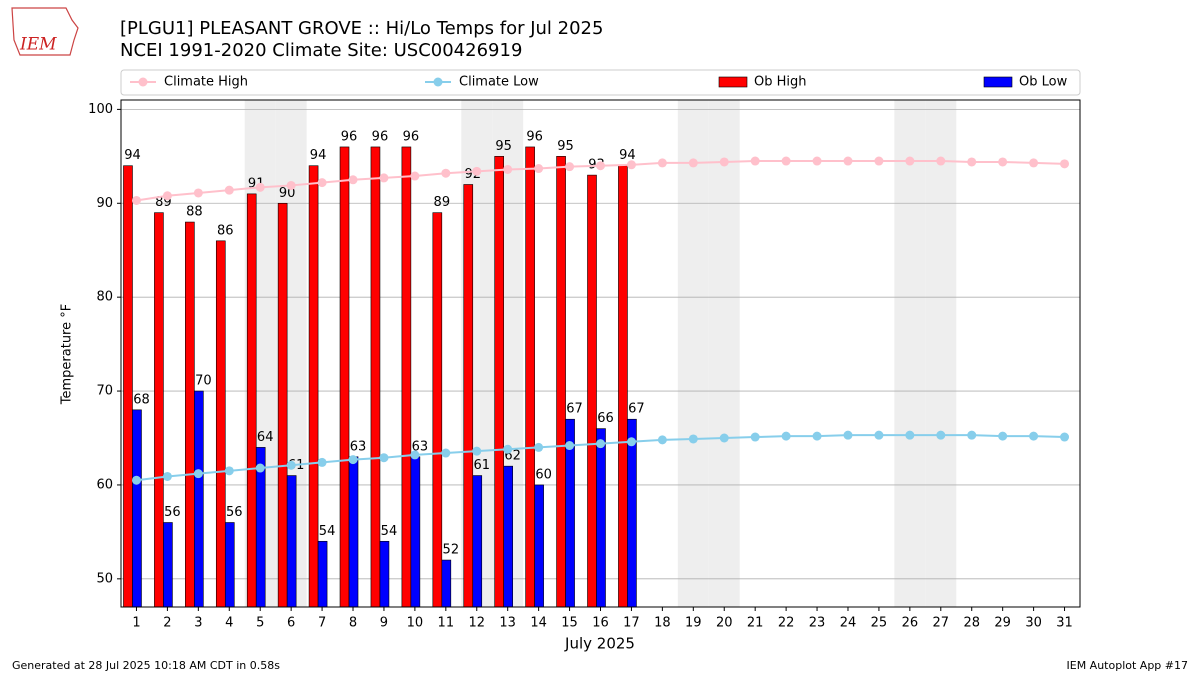 This screenshot has width=1200, height=675. I want to click on legend-swatch, so click(998, 82).